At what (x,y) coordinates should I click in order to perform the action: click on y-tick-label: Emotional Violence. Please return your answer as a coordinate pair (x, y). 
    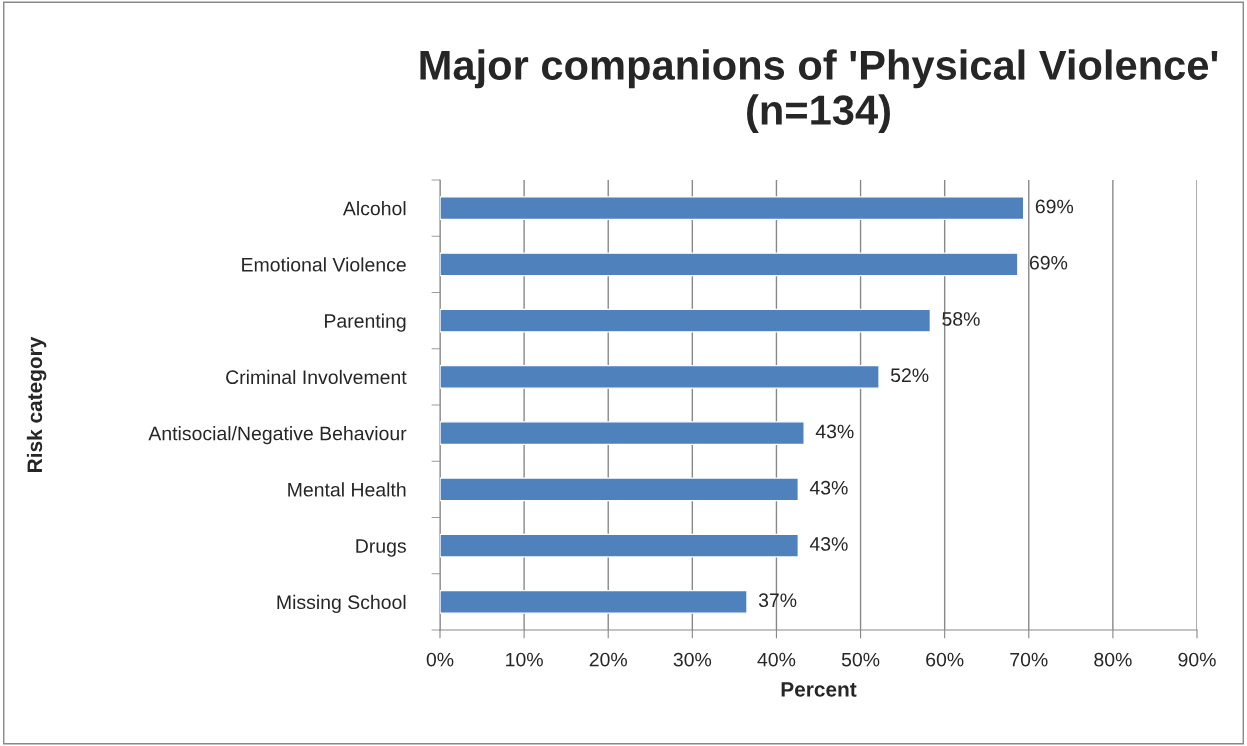
    Looking at the image, I should click on (324, 264).